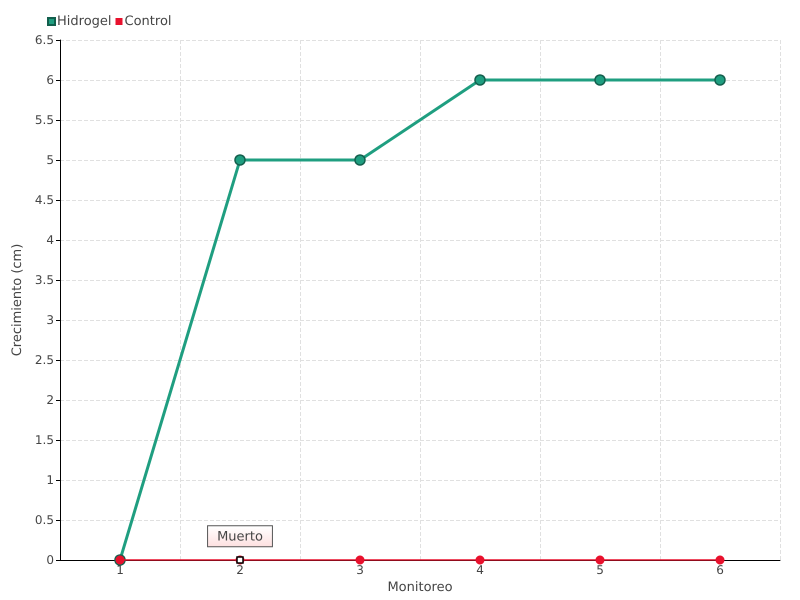 The width and height of the screenshot is (800, 600). I want to click on y-tick-label: 5, so click(50, 160).